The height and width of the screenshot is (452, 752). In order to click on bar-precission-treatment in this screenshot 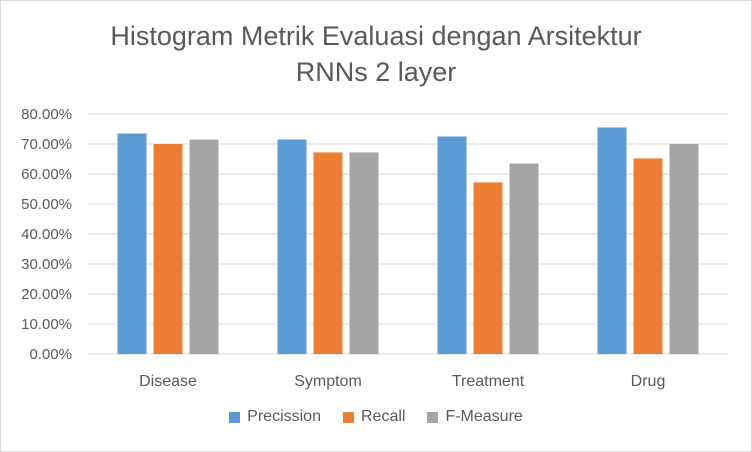, I will do `click(452, 245)`.